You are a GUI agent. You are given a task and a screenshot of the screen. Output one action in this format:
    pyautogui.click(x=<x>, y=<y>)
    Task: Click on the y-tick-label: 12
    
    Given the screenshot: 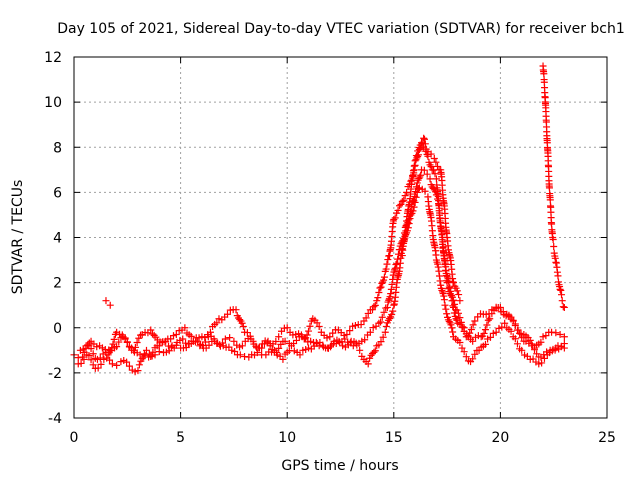 What is the action you would take?
    pyautogui.click(x=53, y=58)
    